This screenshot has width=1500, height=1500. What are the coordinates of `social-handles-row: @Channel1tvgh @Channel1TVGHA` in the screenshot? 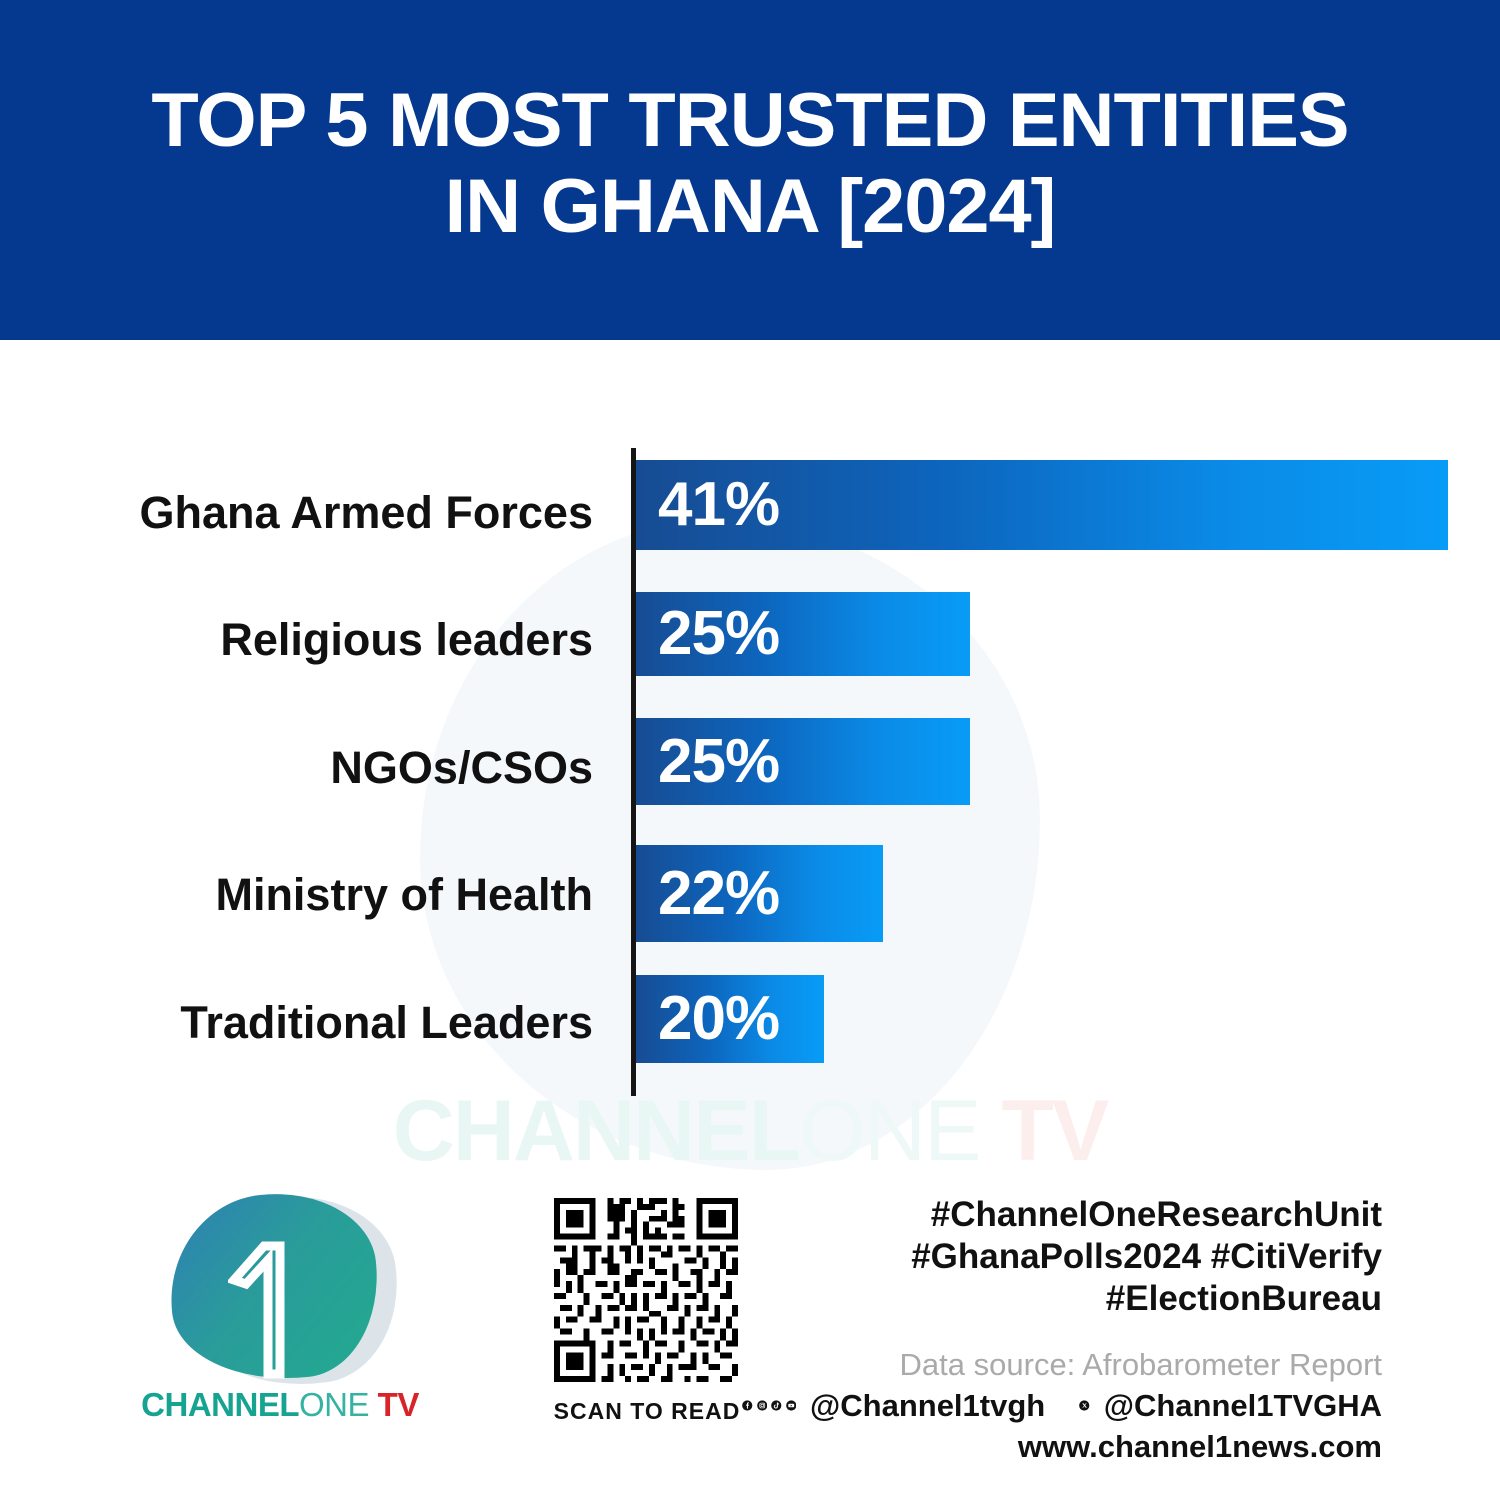 It's located at (1062, 1405).